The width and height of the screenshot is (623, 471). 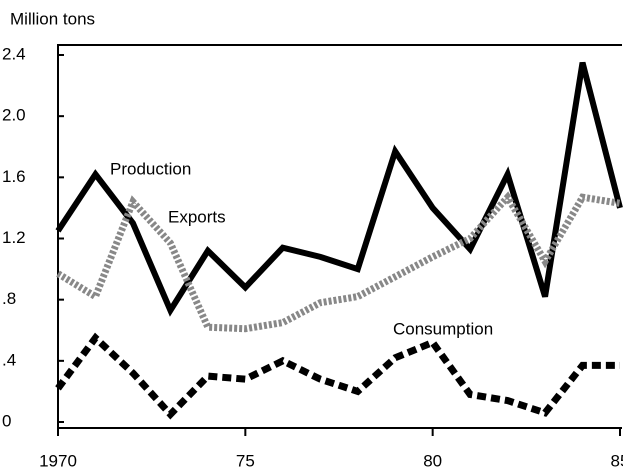 I want to click on y-tick-label: .8, so click(x=9, y=298).